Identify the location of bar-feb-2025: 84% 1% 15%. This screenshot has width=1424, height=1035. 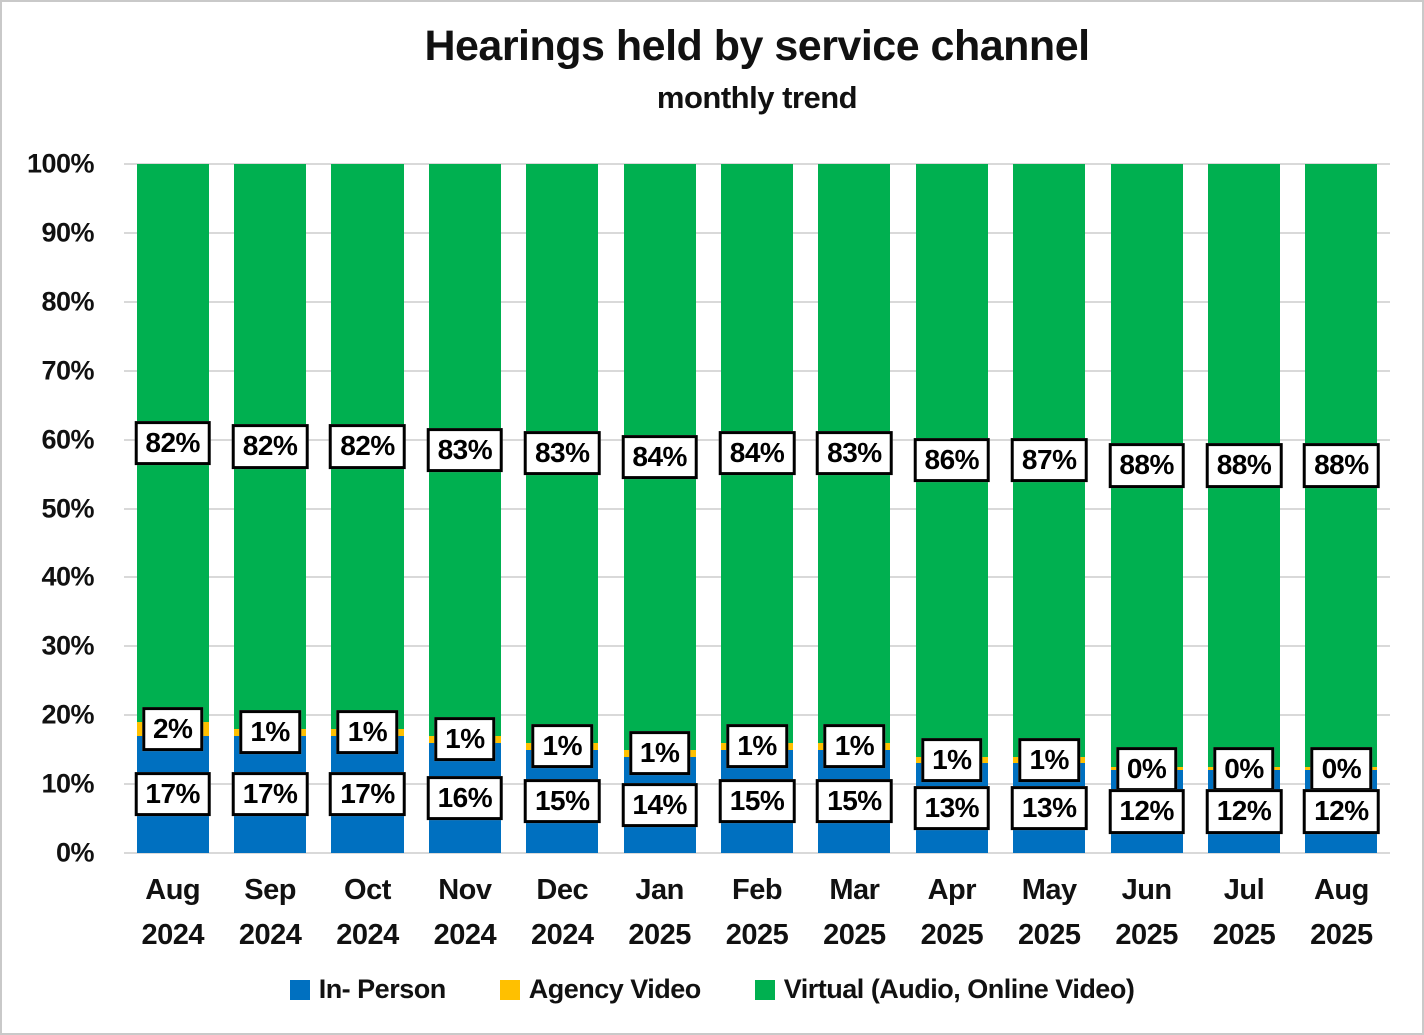
(756, 508).